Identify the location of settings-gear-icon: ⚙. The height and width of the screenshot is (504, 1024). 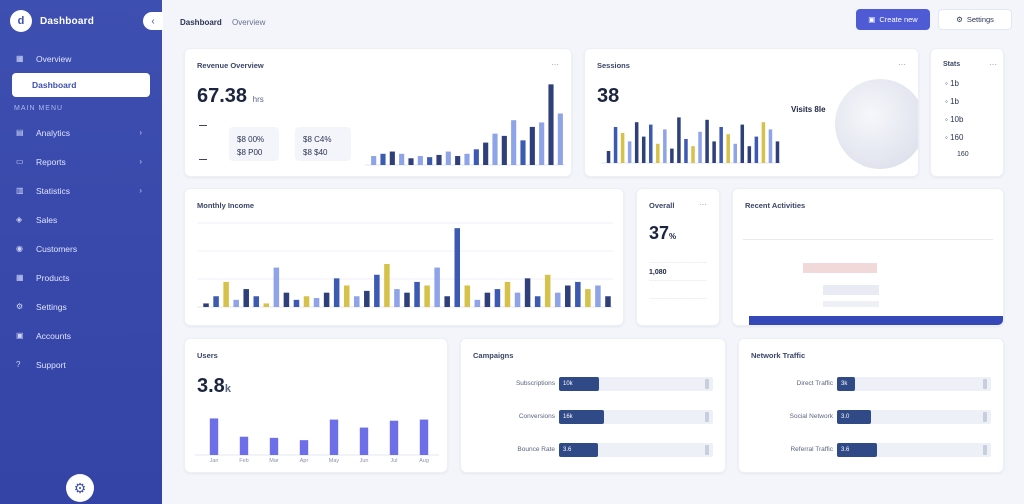
(80, 488).